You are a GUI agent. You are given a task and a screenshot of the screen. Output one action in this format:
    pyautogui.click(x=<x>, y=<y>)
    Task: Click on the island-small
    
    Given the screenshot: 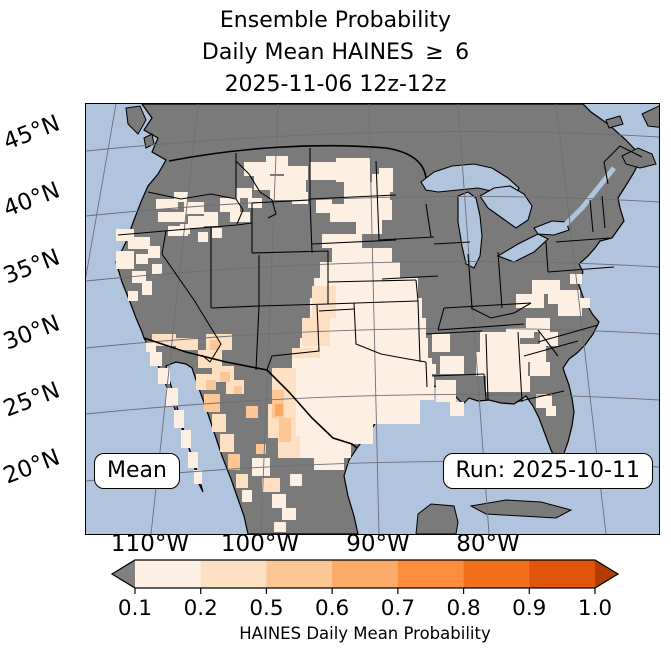 What is the action you would take?
    pyautogui.click(x=149, y=141)
    